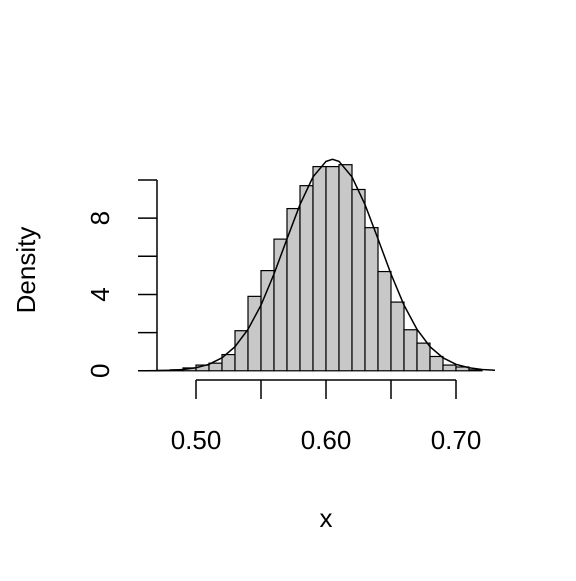 The image size is (576, 581). What do you see at coordinates (456, 440) in the screenshot?
I see `x-tick-label: 0.70` at bounding box center [456, 440].